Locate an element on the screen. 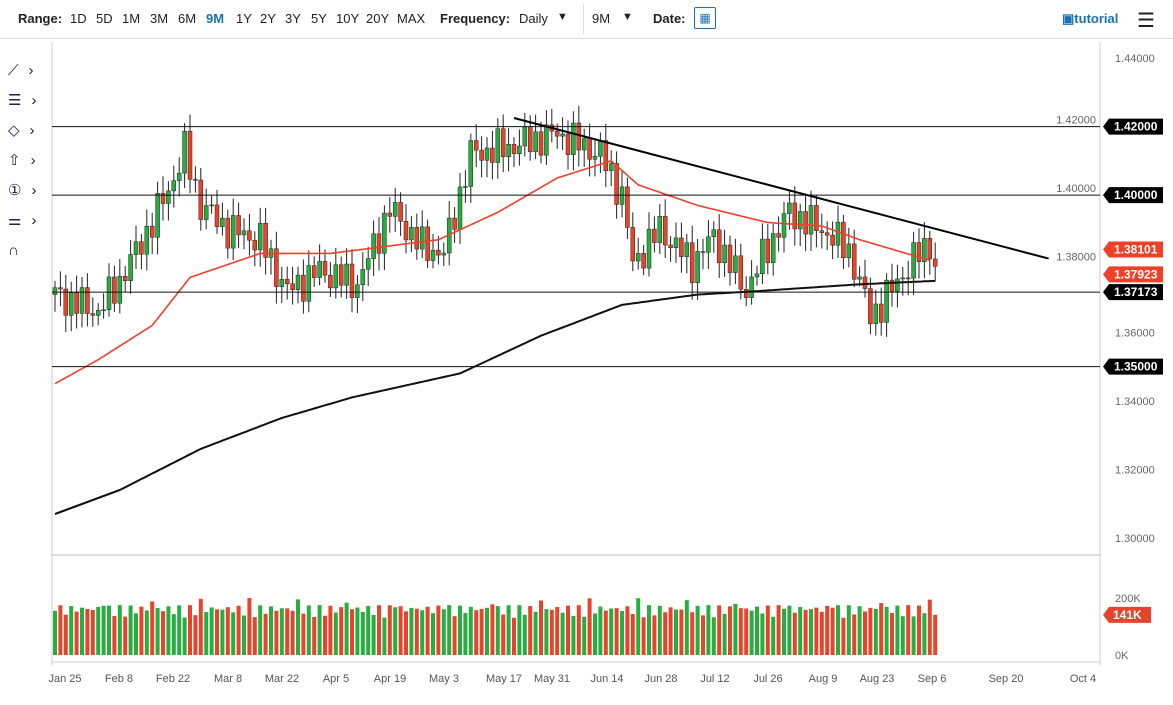  annotation-tool: ① › is located at coordinates (28, 190).